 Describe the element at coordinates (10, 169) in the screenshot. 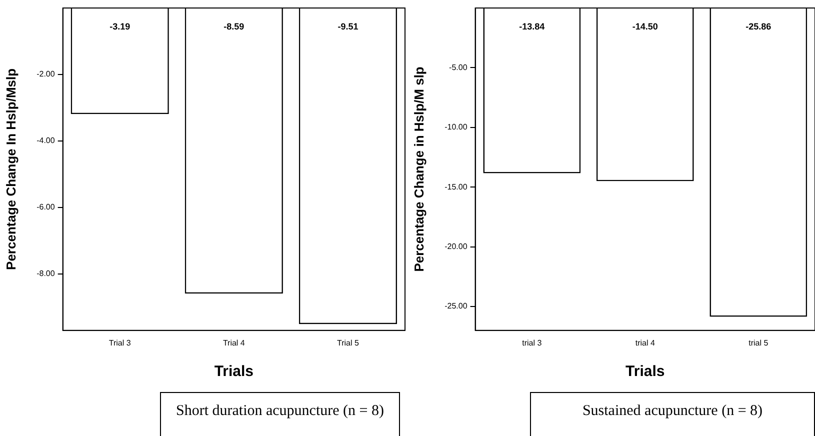

I see `y-axis-title: Percentage Change In Hslp/Mslp` at that location.